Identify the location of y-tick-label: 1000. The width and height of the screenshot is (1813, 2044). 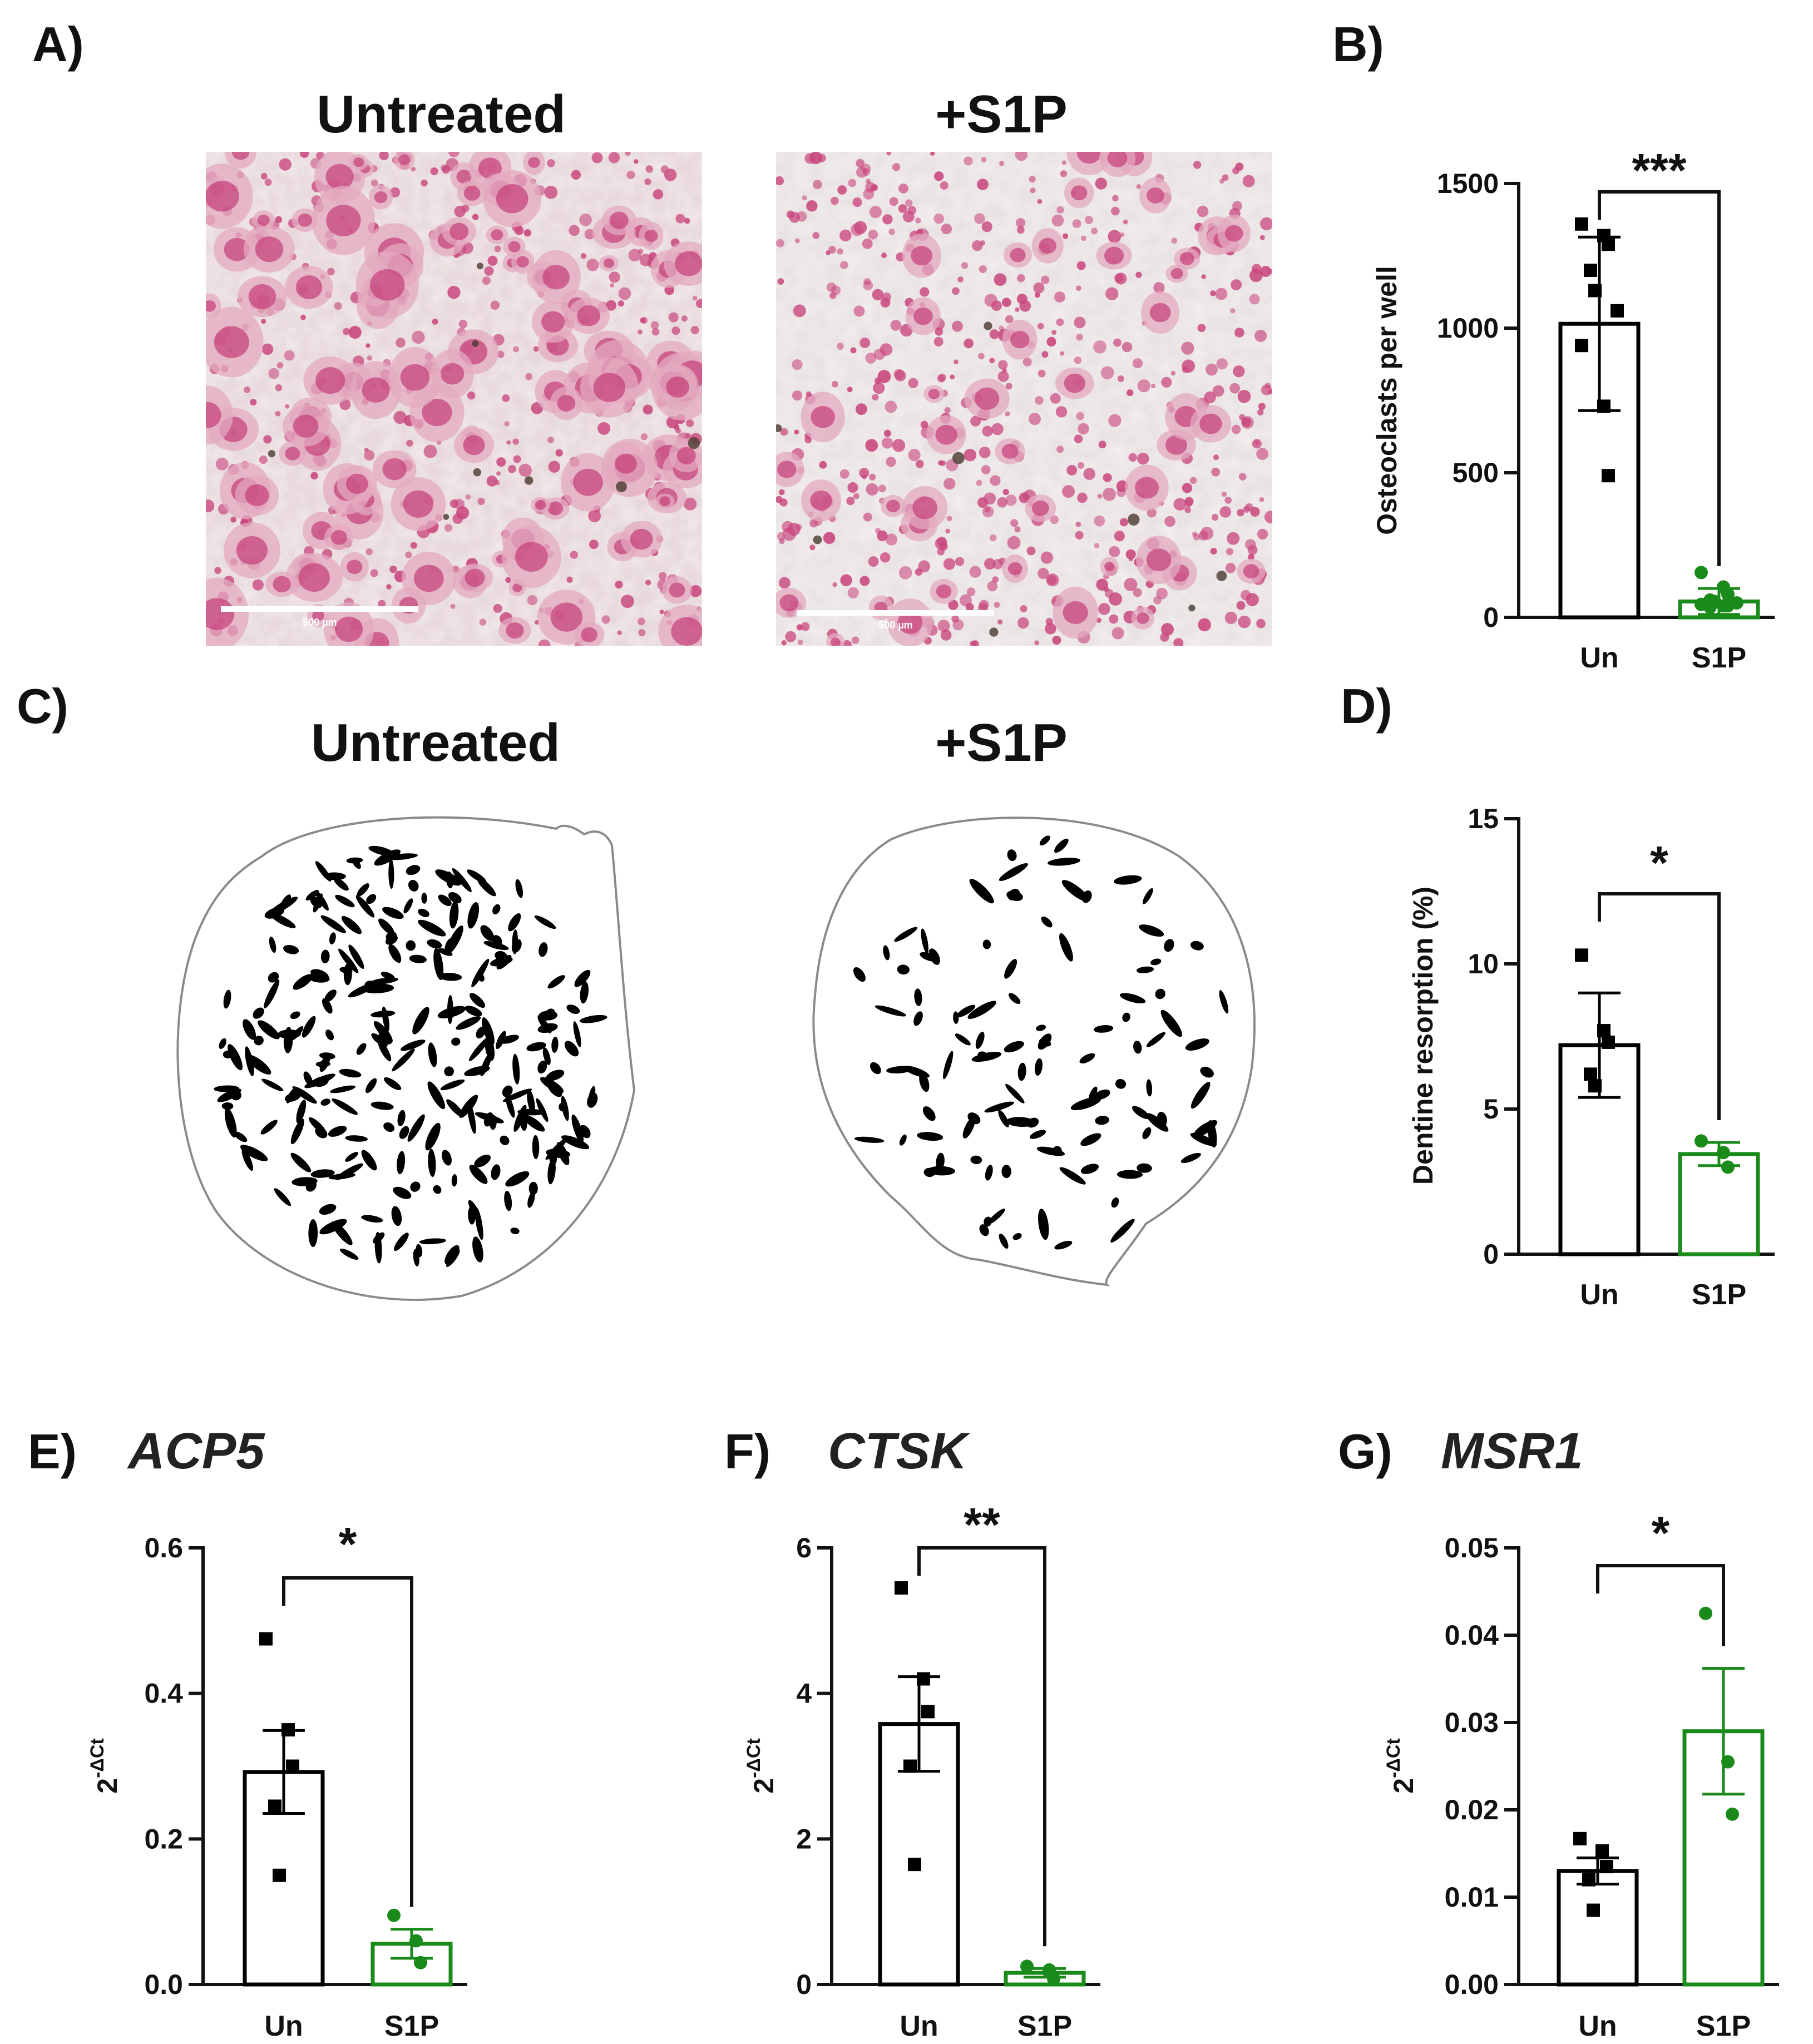
(1468, 328).